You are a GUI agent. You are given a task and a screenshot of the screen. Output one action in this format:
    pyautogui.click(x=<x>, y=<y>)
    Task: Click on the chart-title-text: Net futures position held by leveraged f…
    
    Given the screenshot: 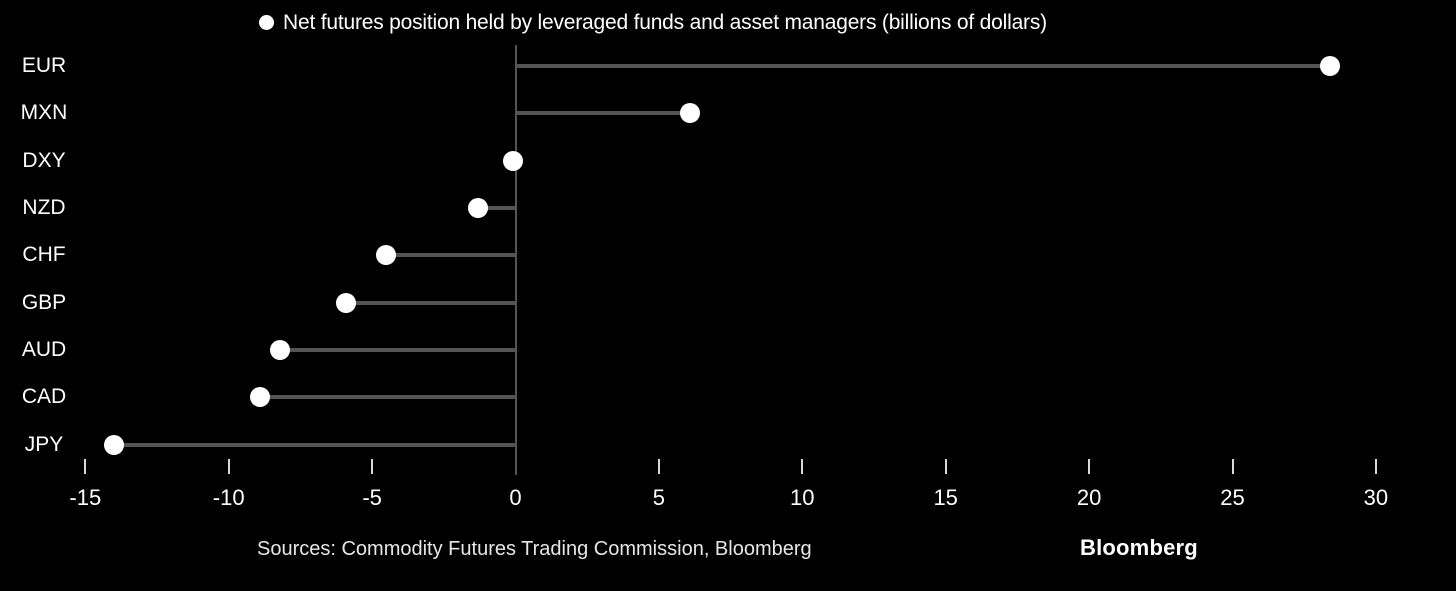 What is the action you would take?
    pyautogui.click(x=665, y=22)
    